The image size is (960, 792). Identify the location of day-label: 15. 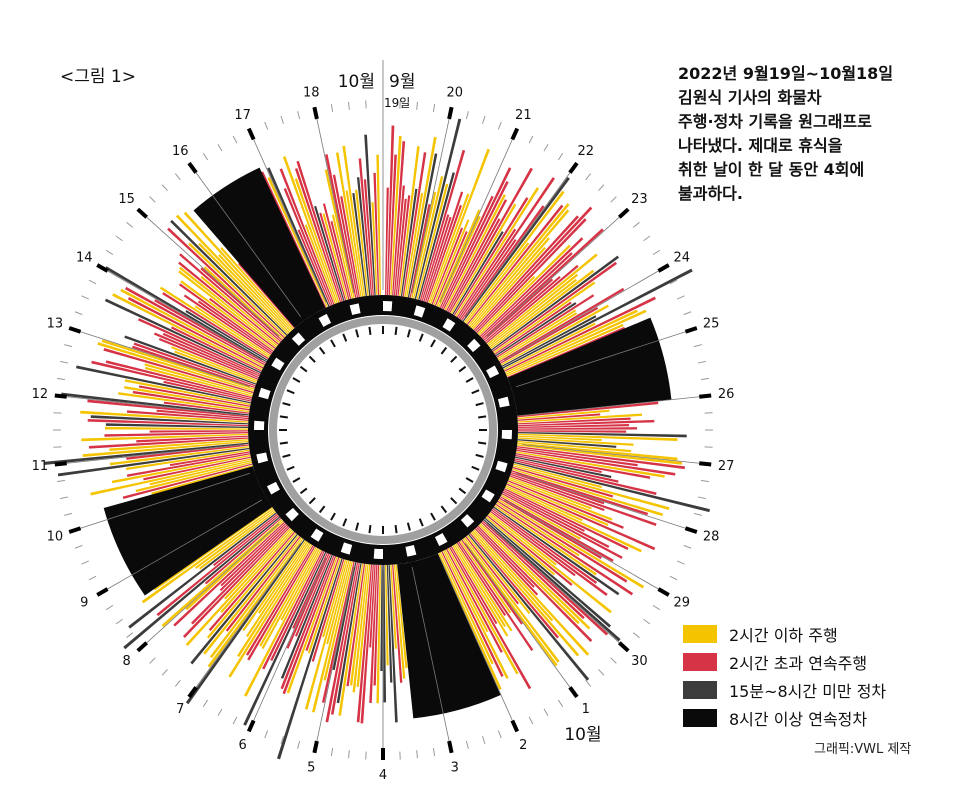
(126, 199).